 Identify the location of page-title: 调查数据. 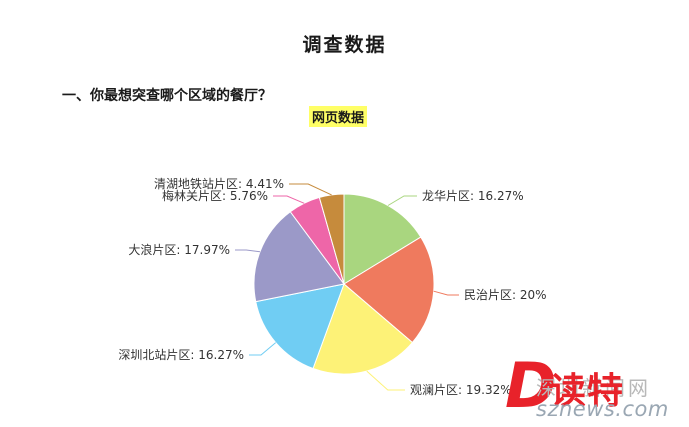
(344, 45).